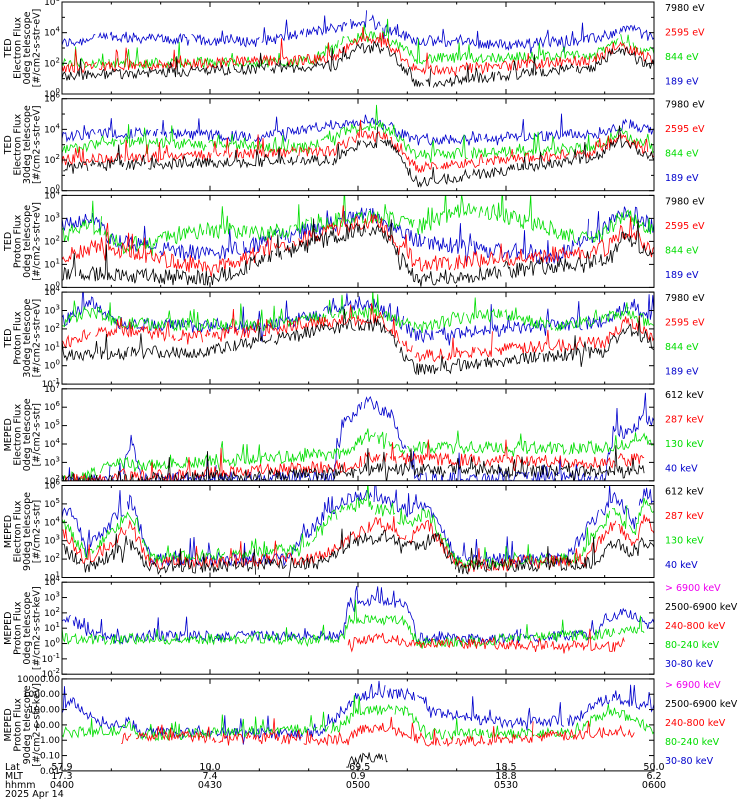 This screenshot has width=750, height=800. Describe the element at coordinates (50, 741) in the screenshot. I see `y-tick-label: 1.00` at that location.